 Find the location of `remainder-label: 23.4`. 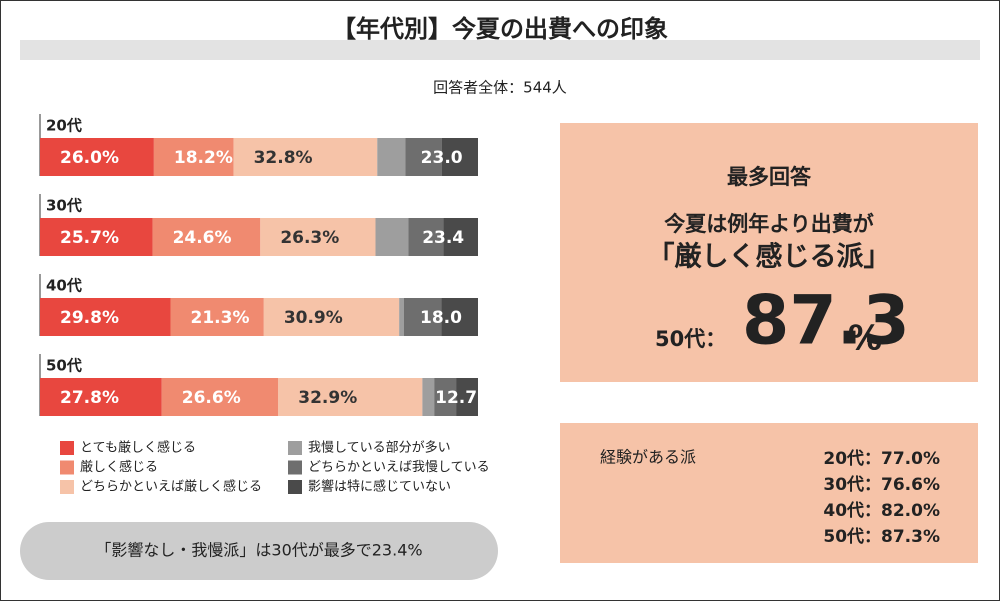

remainder-label: 23.4 is located at coordinates (443, 238).